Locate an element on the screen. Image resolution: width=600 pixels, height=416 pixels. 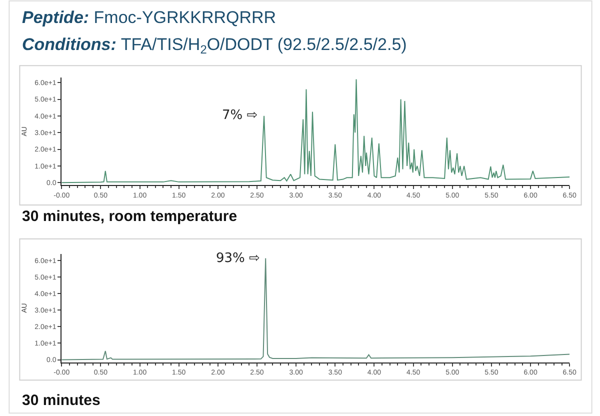
text: 30 minutes, room temperature is located at coordinates (130, 216).